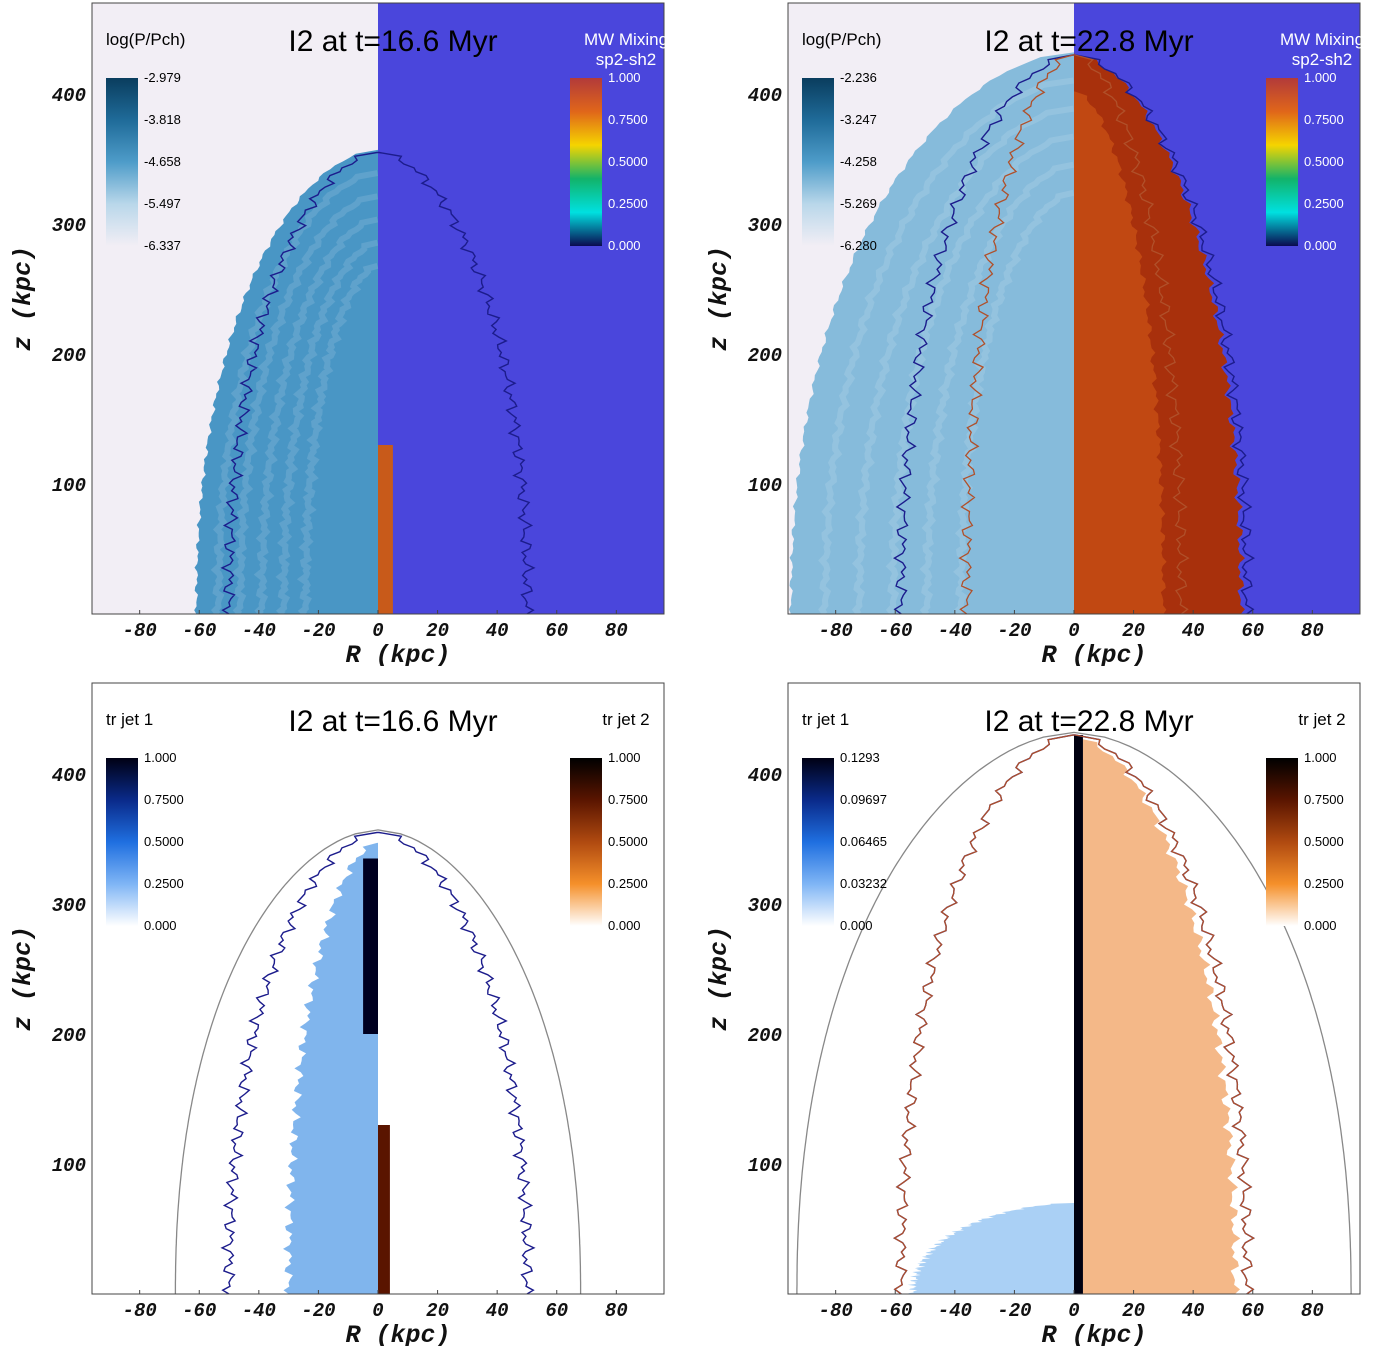 Image resolution: width=1375 pixels, height=1346 pixels. What do you see at coordinates (858, 245) in the screenshot?
I see `colorbar-tick-label: -6.280` at bounding box center [858, 245].